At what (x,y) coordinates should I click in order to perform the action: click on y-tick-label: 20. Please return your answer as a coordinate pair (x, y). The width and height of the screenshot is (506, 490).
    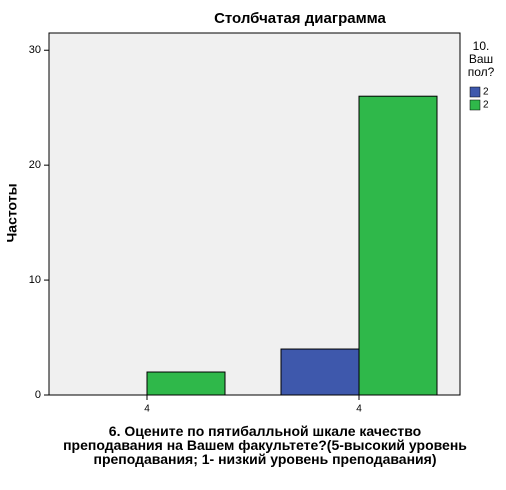
    Looking at the image, I should click on (35, 165).